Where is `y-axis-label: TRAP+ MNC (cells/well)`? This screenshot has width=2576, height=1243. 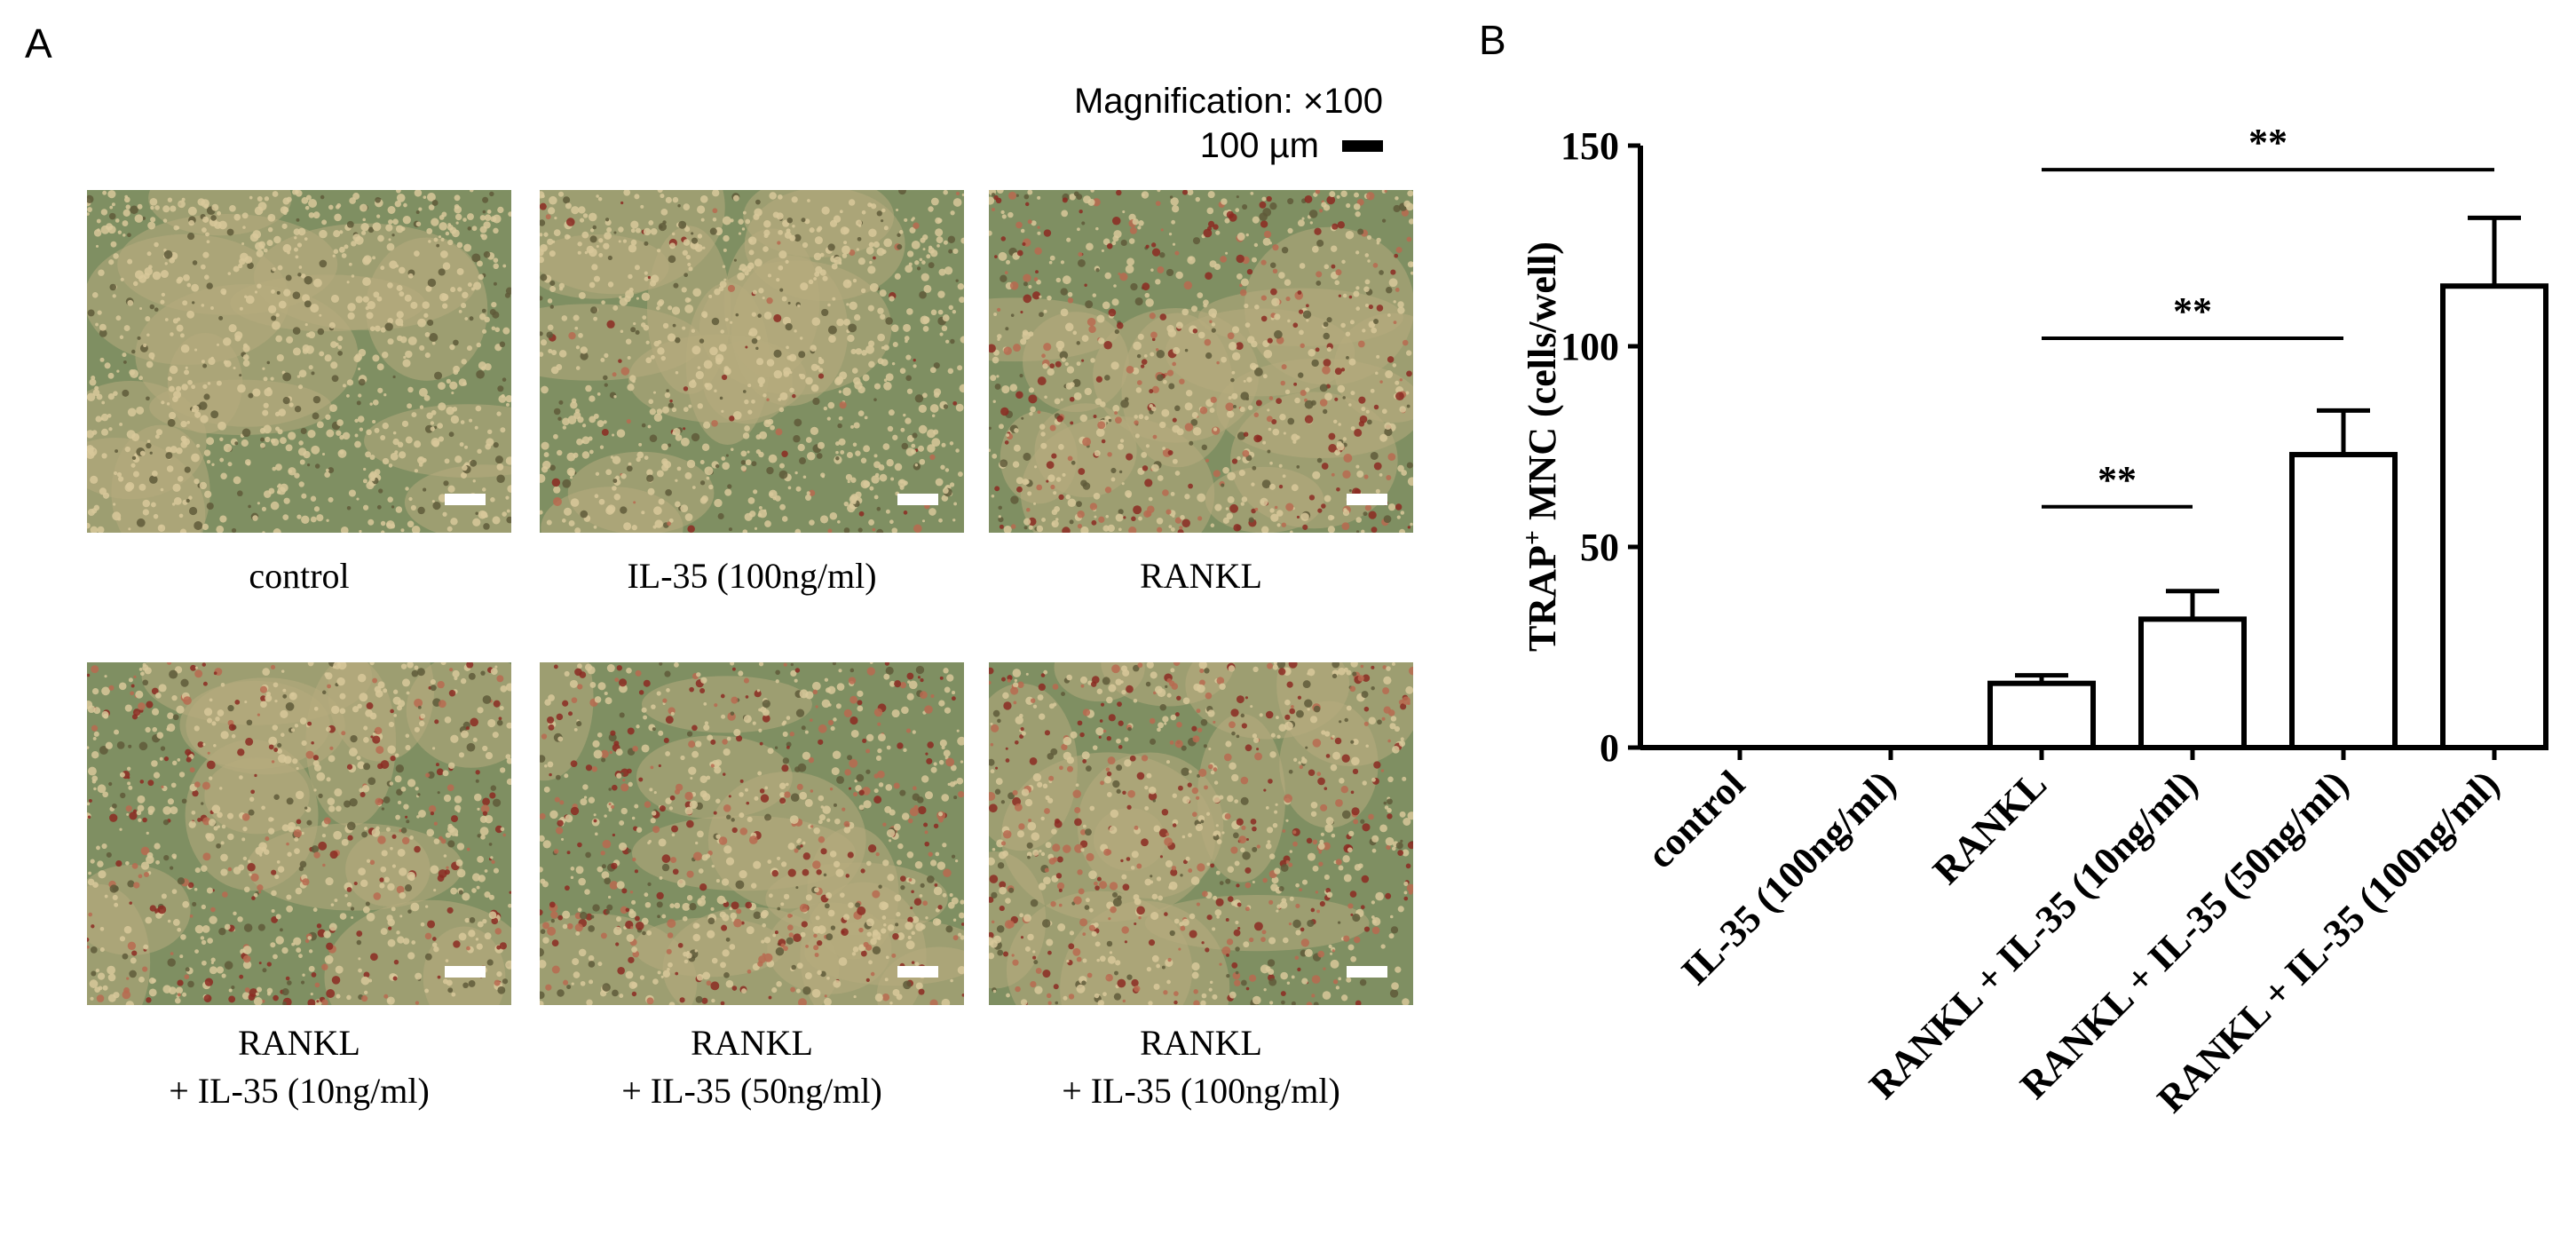 y-axis-label: TRAP+ MNC (cells/well) is located at coordinates (1541, 446).